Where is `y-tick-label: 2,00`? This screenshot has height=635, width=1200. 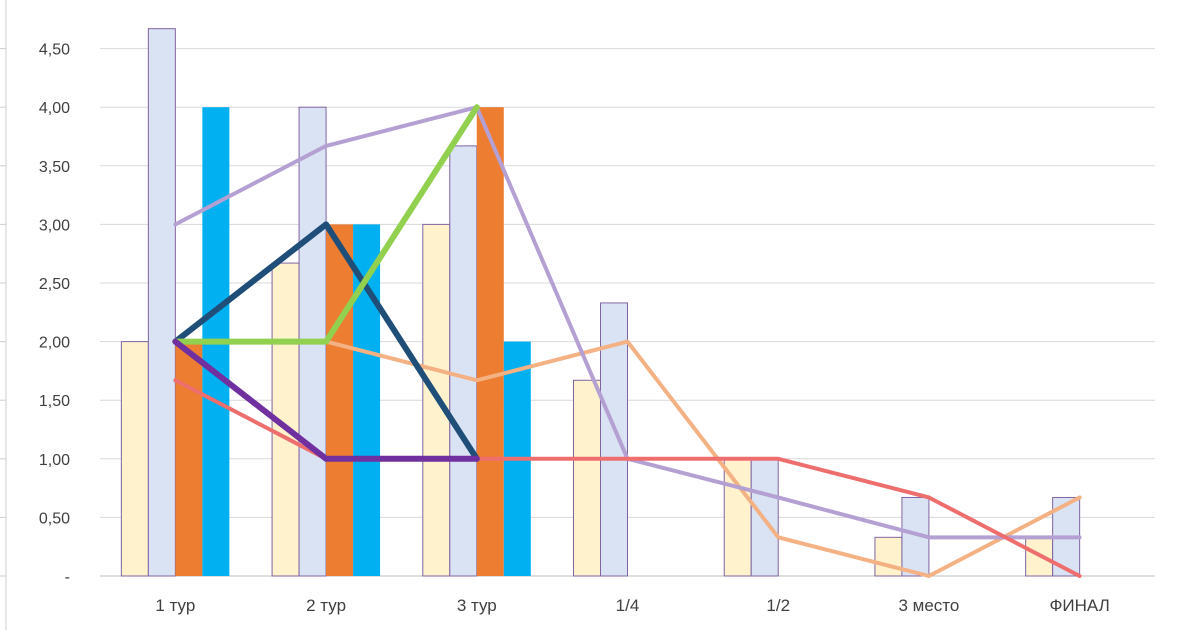 y-tick-label: 2,00 is located at coordinates (54, 343).